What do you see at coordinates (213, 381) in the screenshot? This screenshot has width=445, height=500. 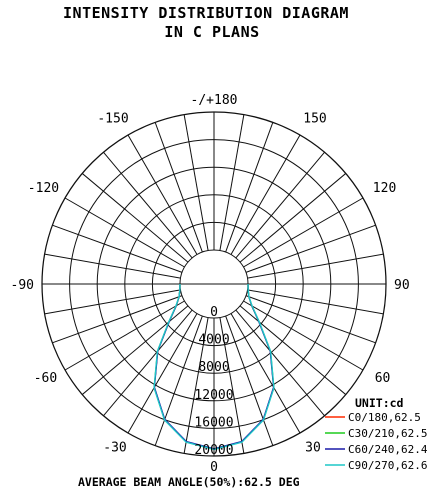 I see `radial-labels: 0 4000 8000 12000 16000 20000` at bounding box center [213, 381].